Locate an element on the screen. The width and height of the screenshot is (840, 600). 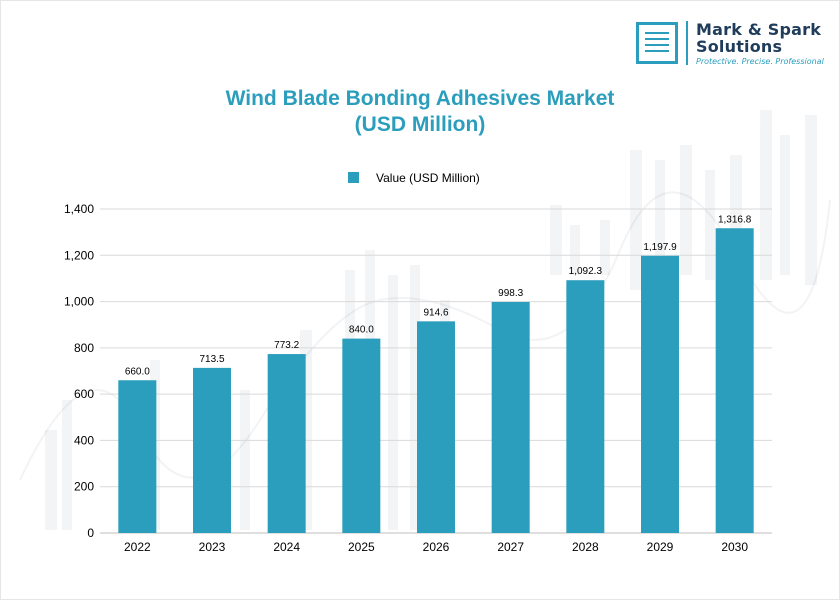
logo-divider is located at coordinates (687, 43).